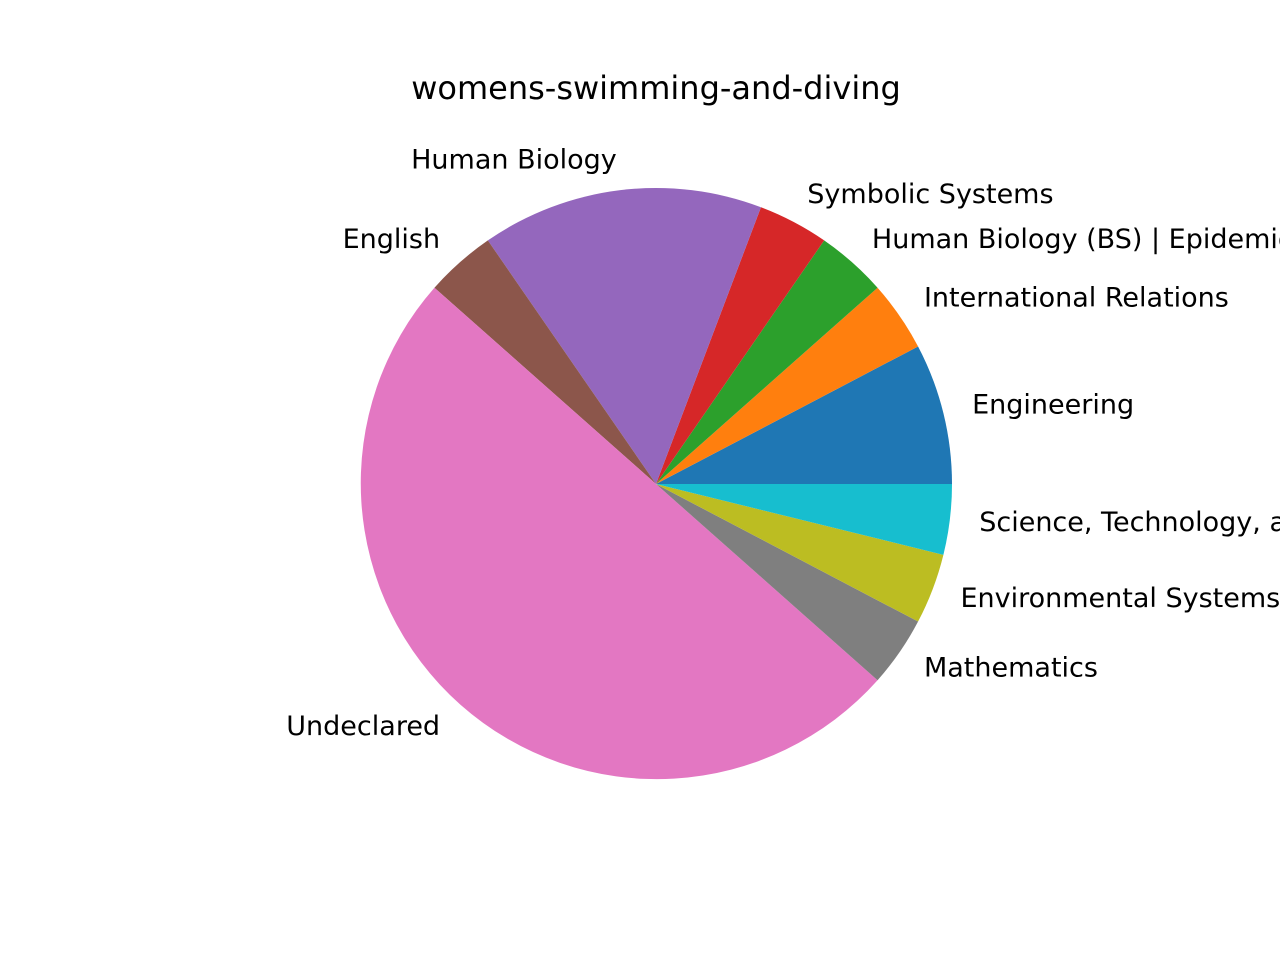 The image size is (1280, 960). Describe the element at coordinates (514, 159) in the screenshot. I see `pie-slice-label-4: Human Biology` at that location.